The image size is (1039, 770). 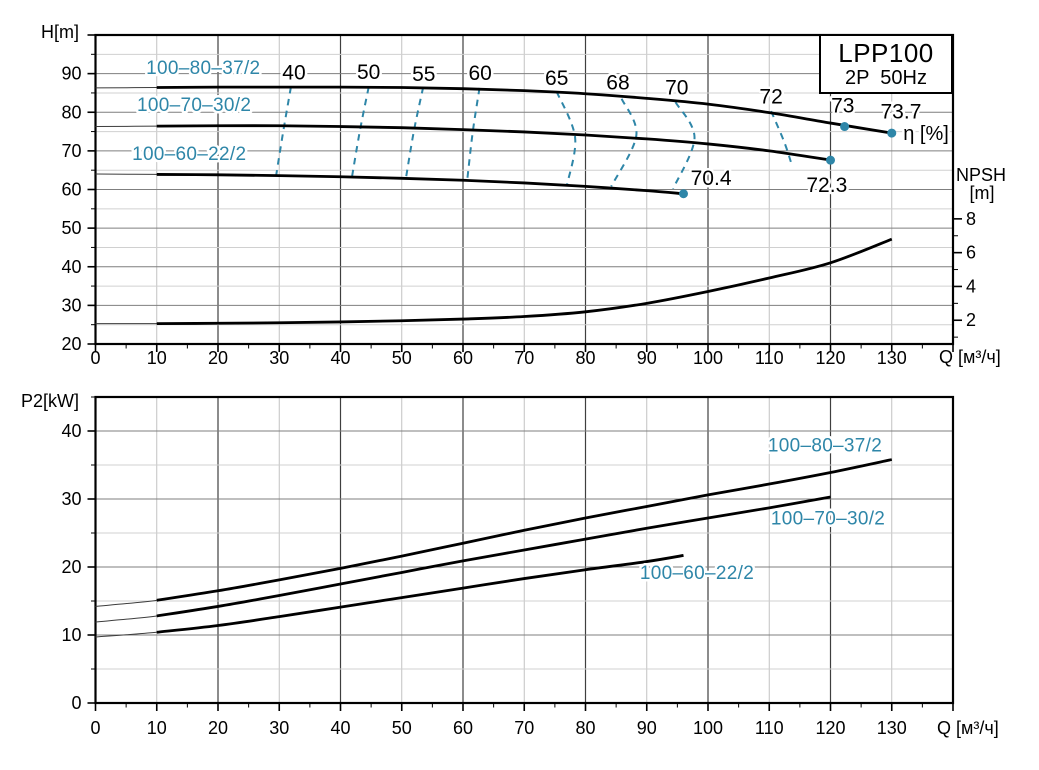 What do you see at coordinates (886, 53) in the screenshot?
I see `pump-model-name: LPP100` at bounding box center [886, 53].